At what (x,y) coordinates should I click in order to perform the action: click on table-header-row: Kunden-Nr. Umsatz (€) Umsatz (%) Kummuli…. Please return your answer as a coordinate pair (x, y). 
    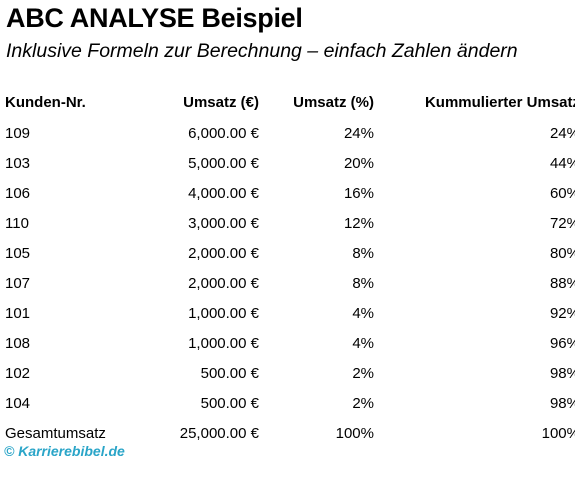
    Looking at the image, I should click on (287, 102).